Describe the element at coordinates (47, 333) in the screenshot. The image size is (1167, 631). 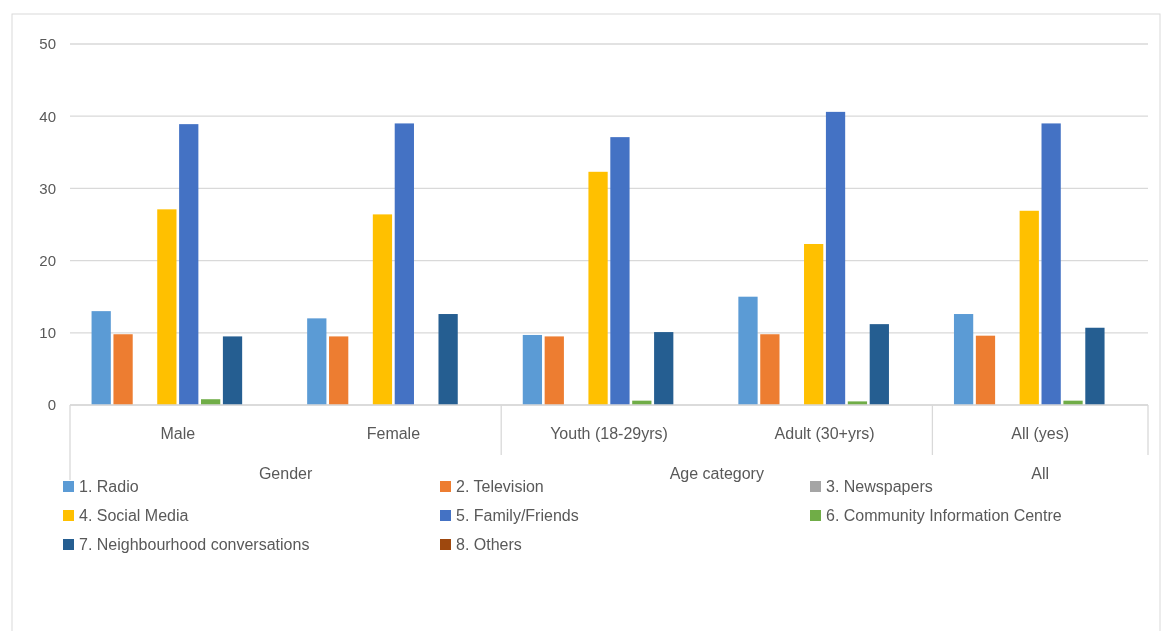
I see `y-tick-label: 10` at that location.